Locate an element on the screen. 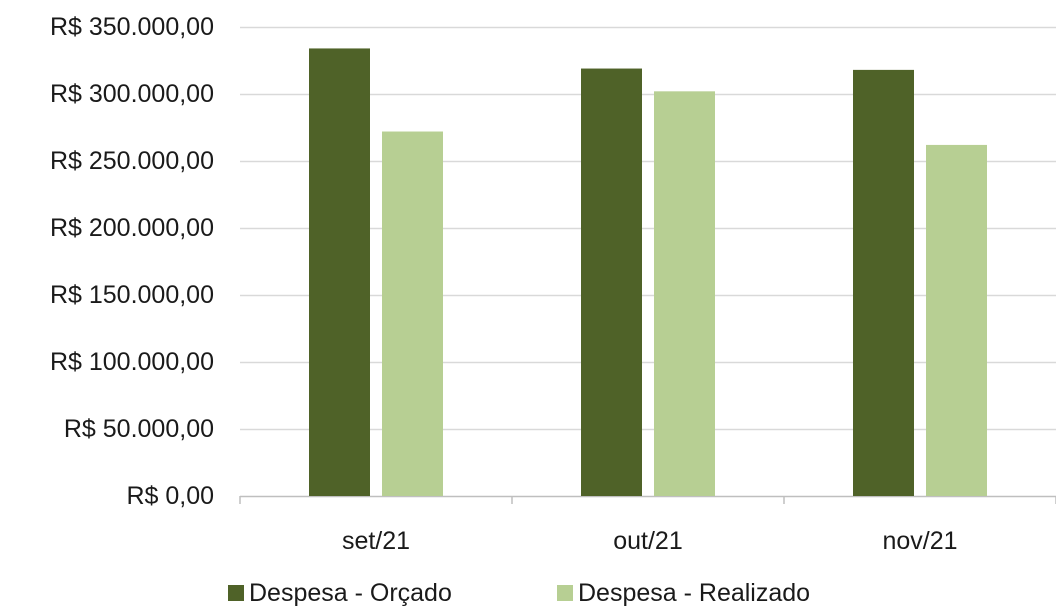  y-tick-label: R$ 250.000,00 is located at coordinates (132, 161).